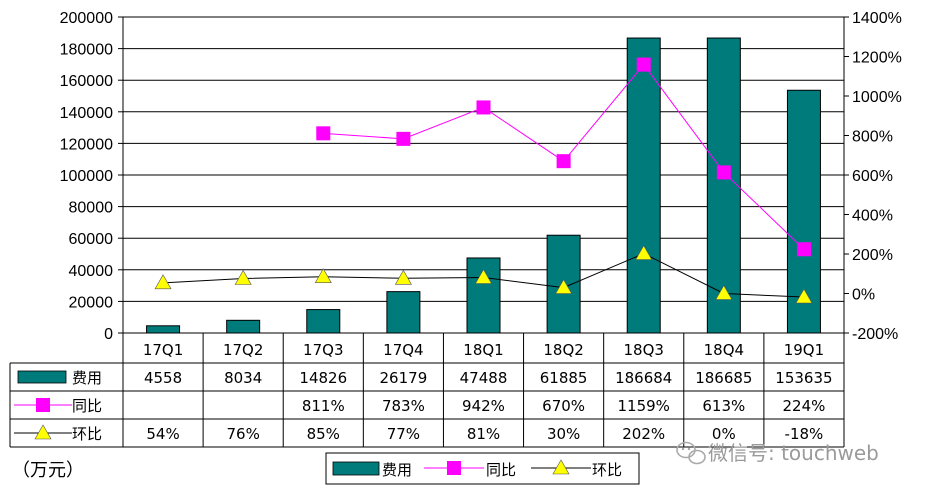 The height and width of the screenshot is (493, 931). Describe the element at coordinates (723, 172) in the screenshot. I see `point-同比-18Q4` at that location.